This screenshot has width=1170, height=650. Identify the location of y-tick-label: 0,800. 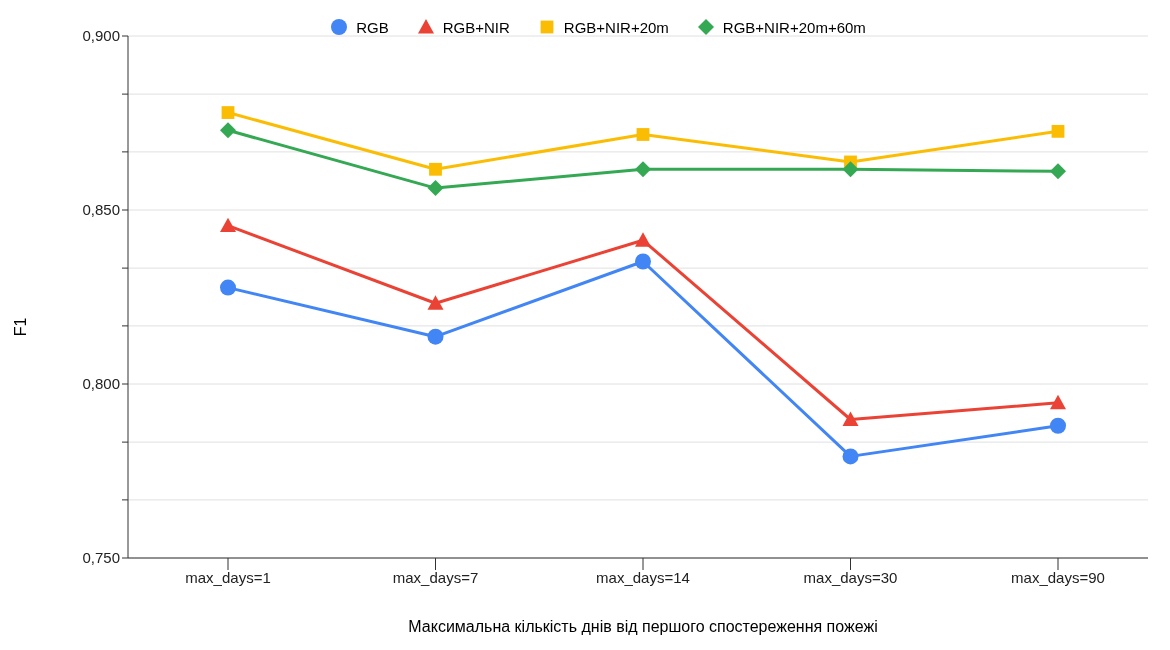
(101, 384).